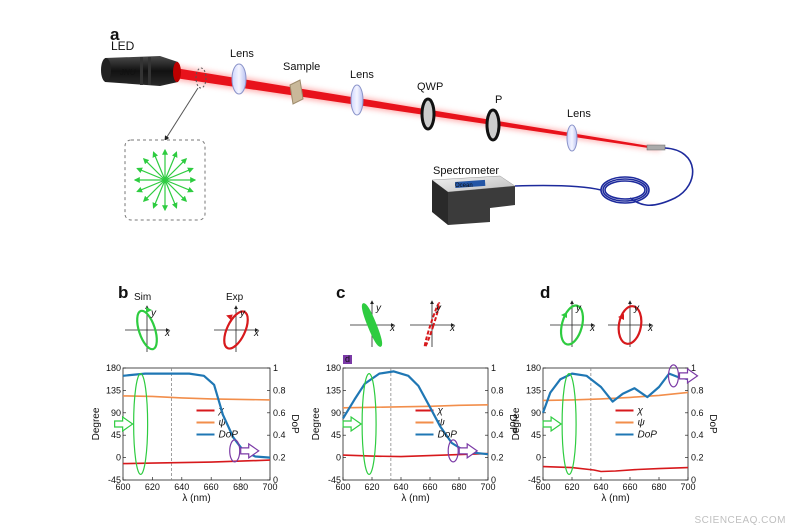 The image size is (800, 530). Describe the element at coordinates (536, 413) in the screenshot. I see `y-tick-label: 90` at that location.